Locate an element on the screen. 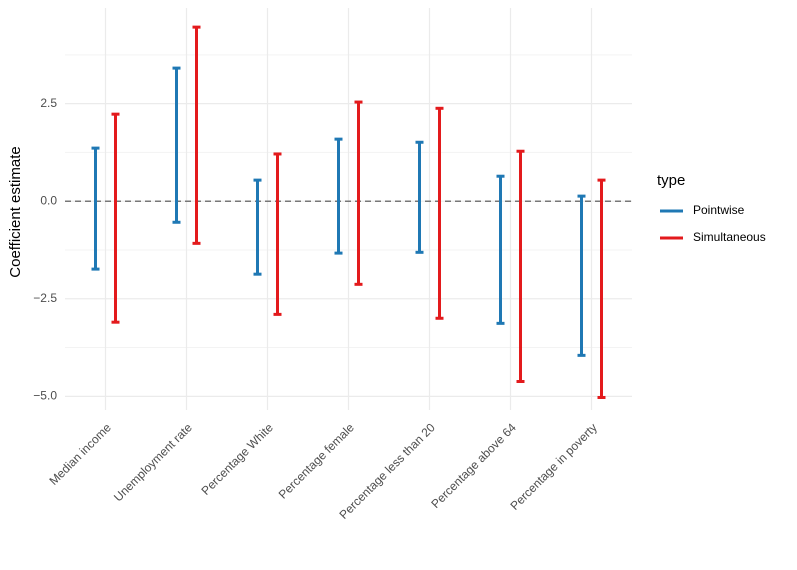  legend-title: type is located at coordinates (671, 180).